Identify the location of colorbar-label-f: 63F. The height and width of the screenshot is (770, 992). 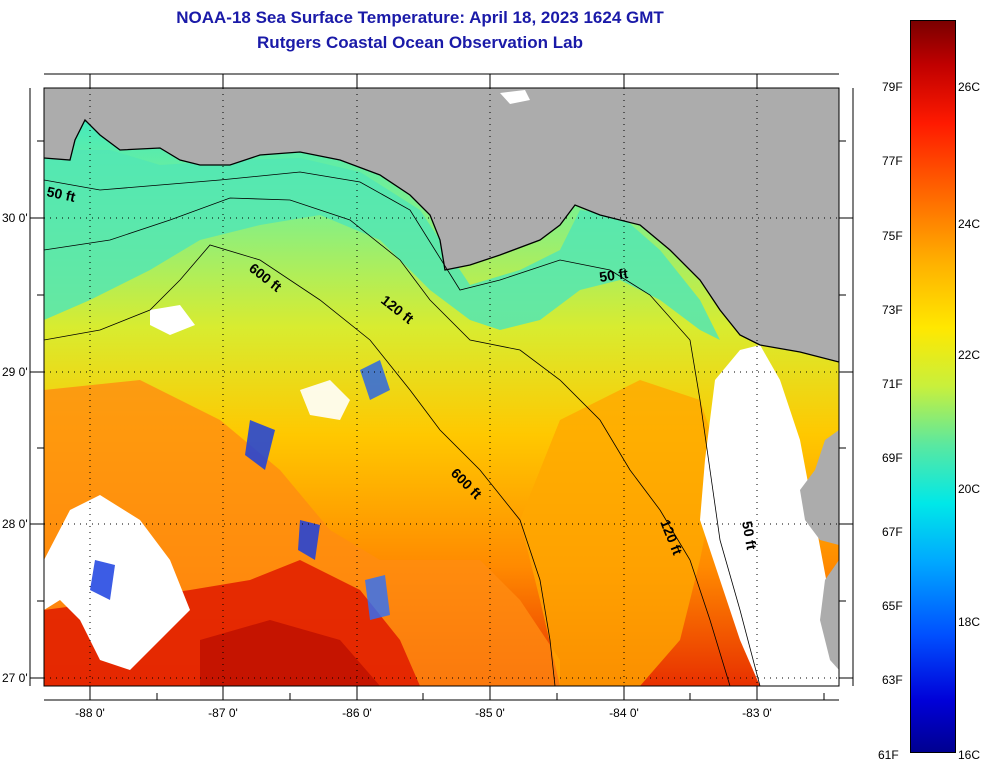
(892, 680).